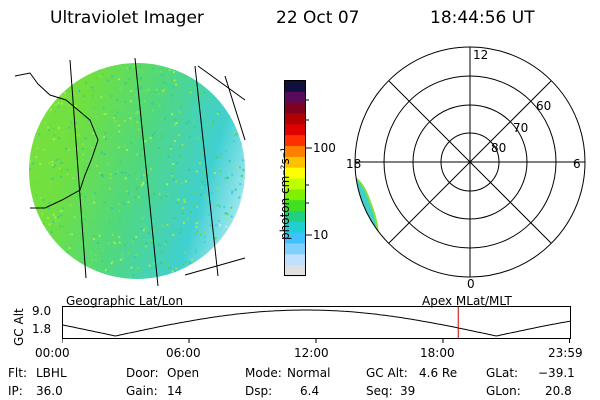 The width and height of the screenshot is (600, 400). I want to click on door-value: Open, so click(183, 373).